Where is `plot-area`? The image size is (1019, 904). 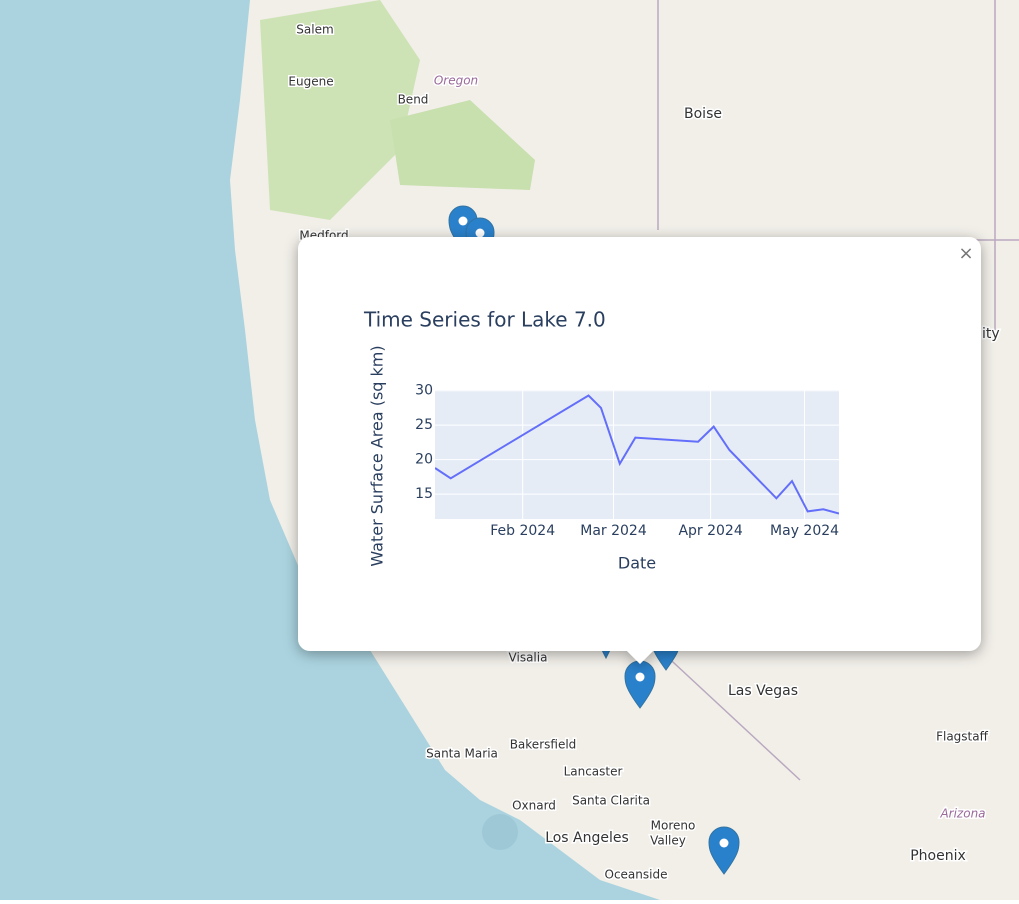
plot-area is located at coordinates (637, 454).